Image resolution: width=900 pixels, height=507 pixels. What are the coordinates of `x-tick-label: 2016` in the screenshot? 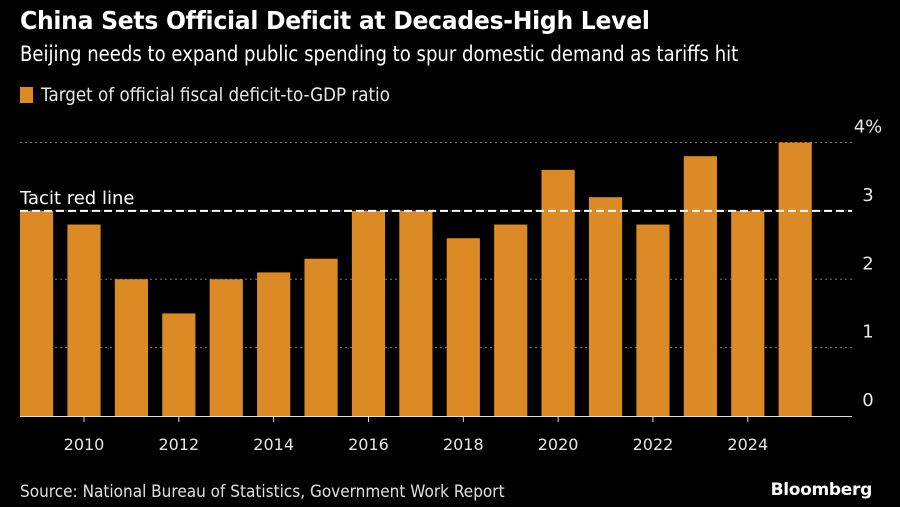 It's located at (368, 444).